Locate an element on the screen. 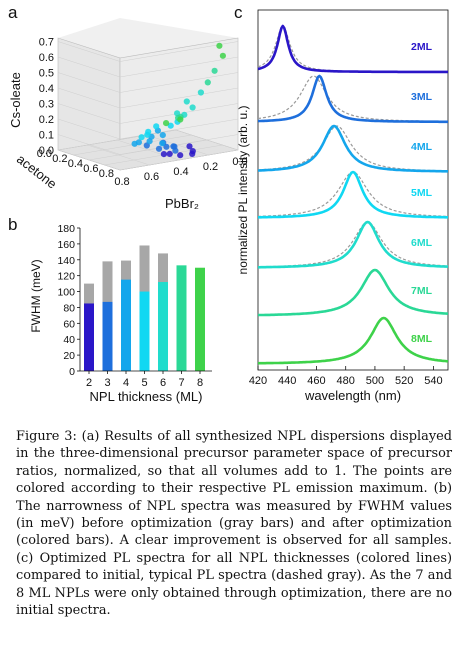 This screenshot has height=651, width=465. x-tick-label: 6 is located at coordinates (163, 383).